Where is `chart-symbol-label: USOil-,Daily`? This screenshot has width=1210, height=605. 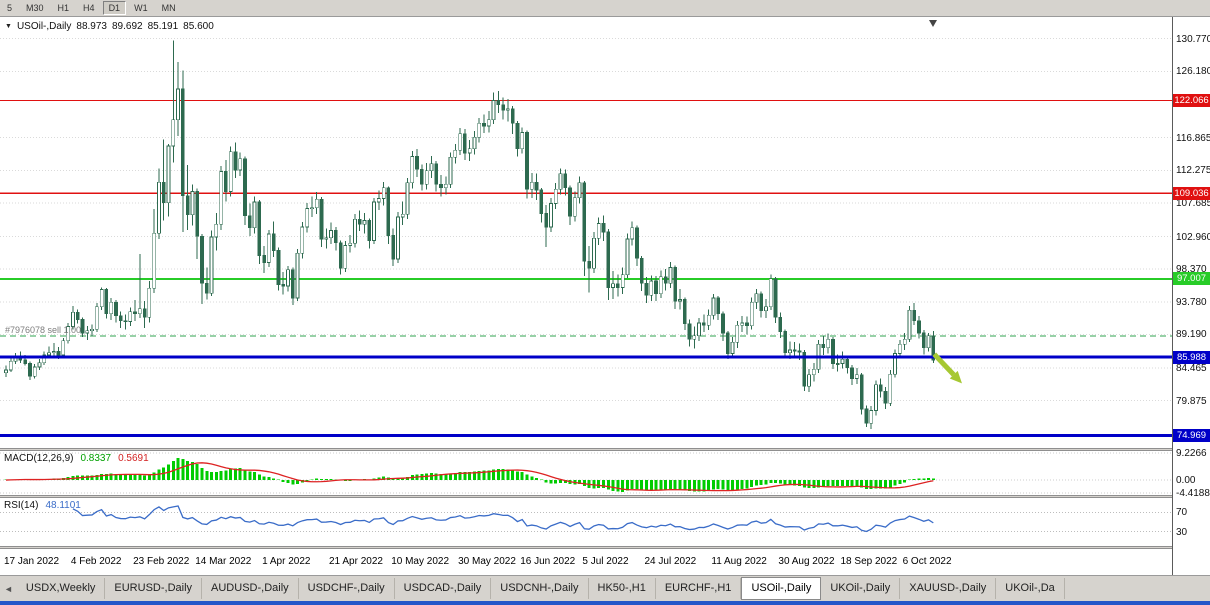
chart-symbol-label: USOil-,Daily is located at coordinates (44, 26).